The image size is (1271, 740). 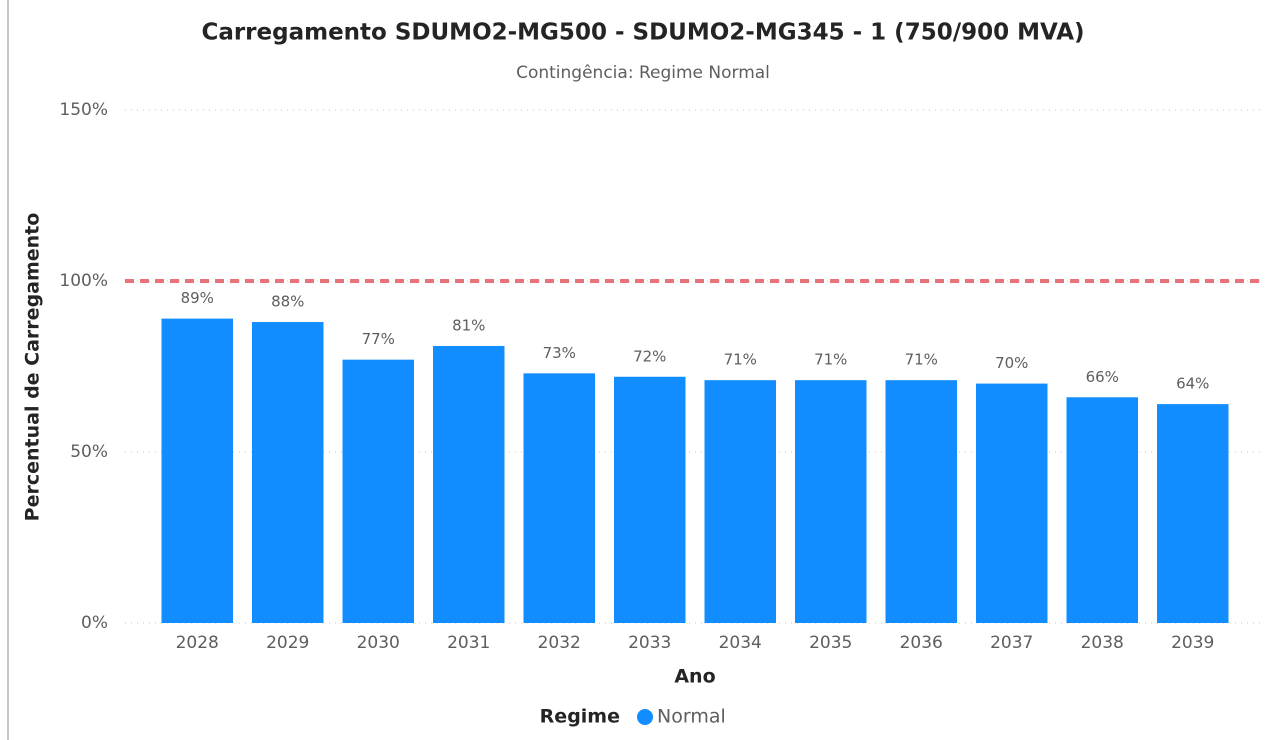 I want to click on data-label: 77%, so click(x=378, y=339).